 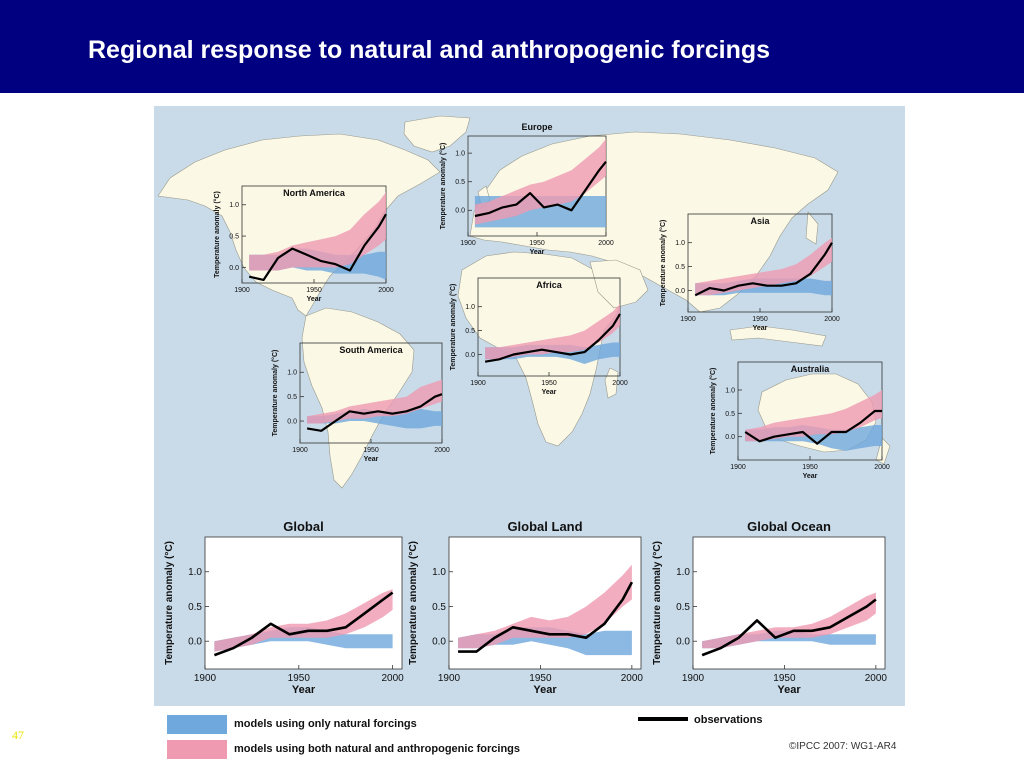 What do you see at coordinates (728, 720) in the screenshot?
I see `observations-legend-label: observations` at bounding box center [728, 720].